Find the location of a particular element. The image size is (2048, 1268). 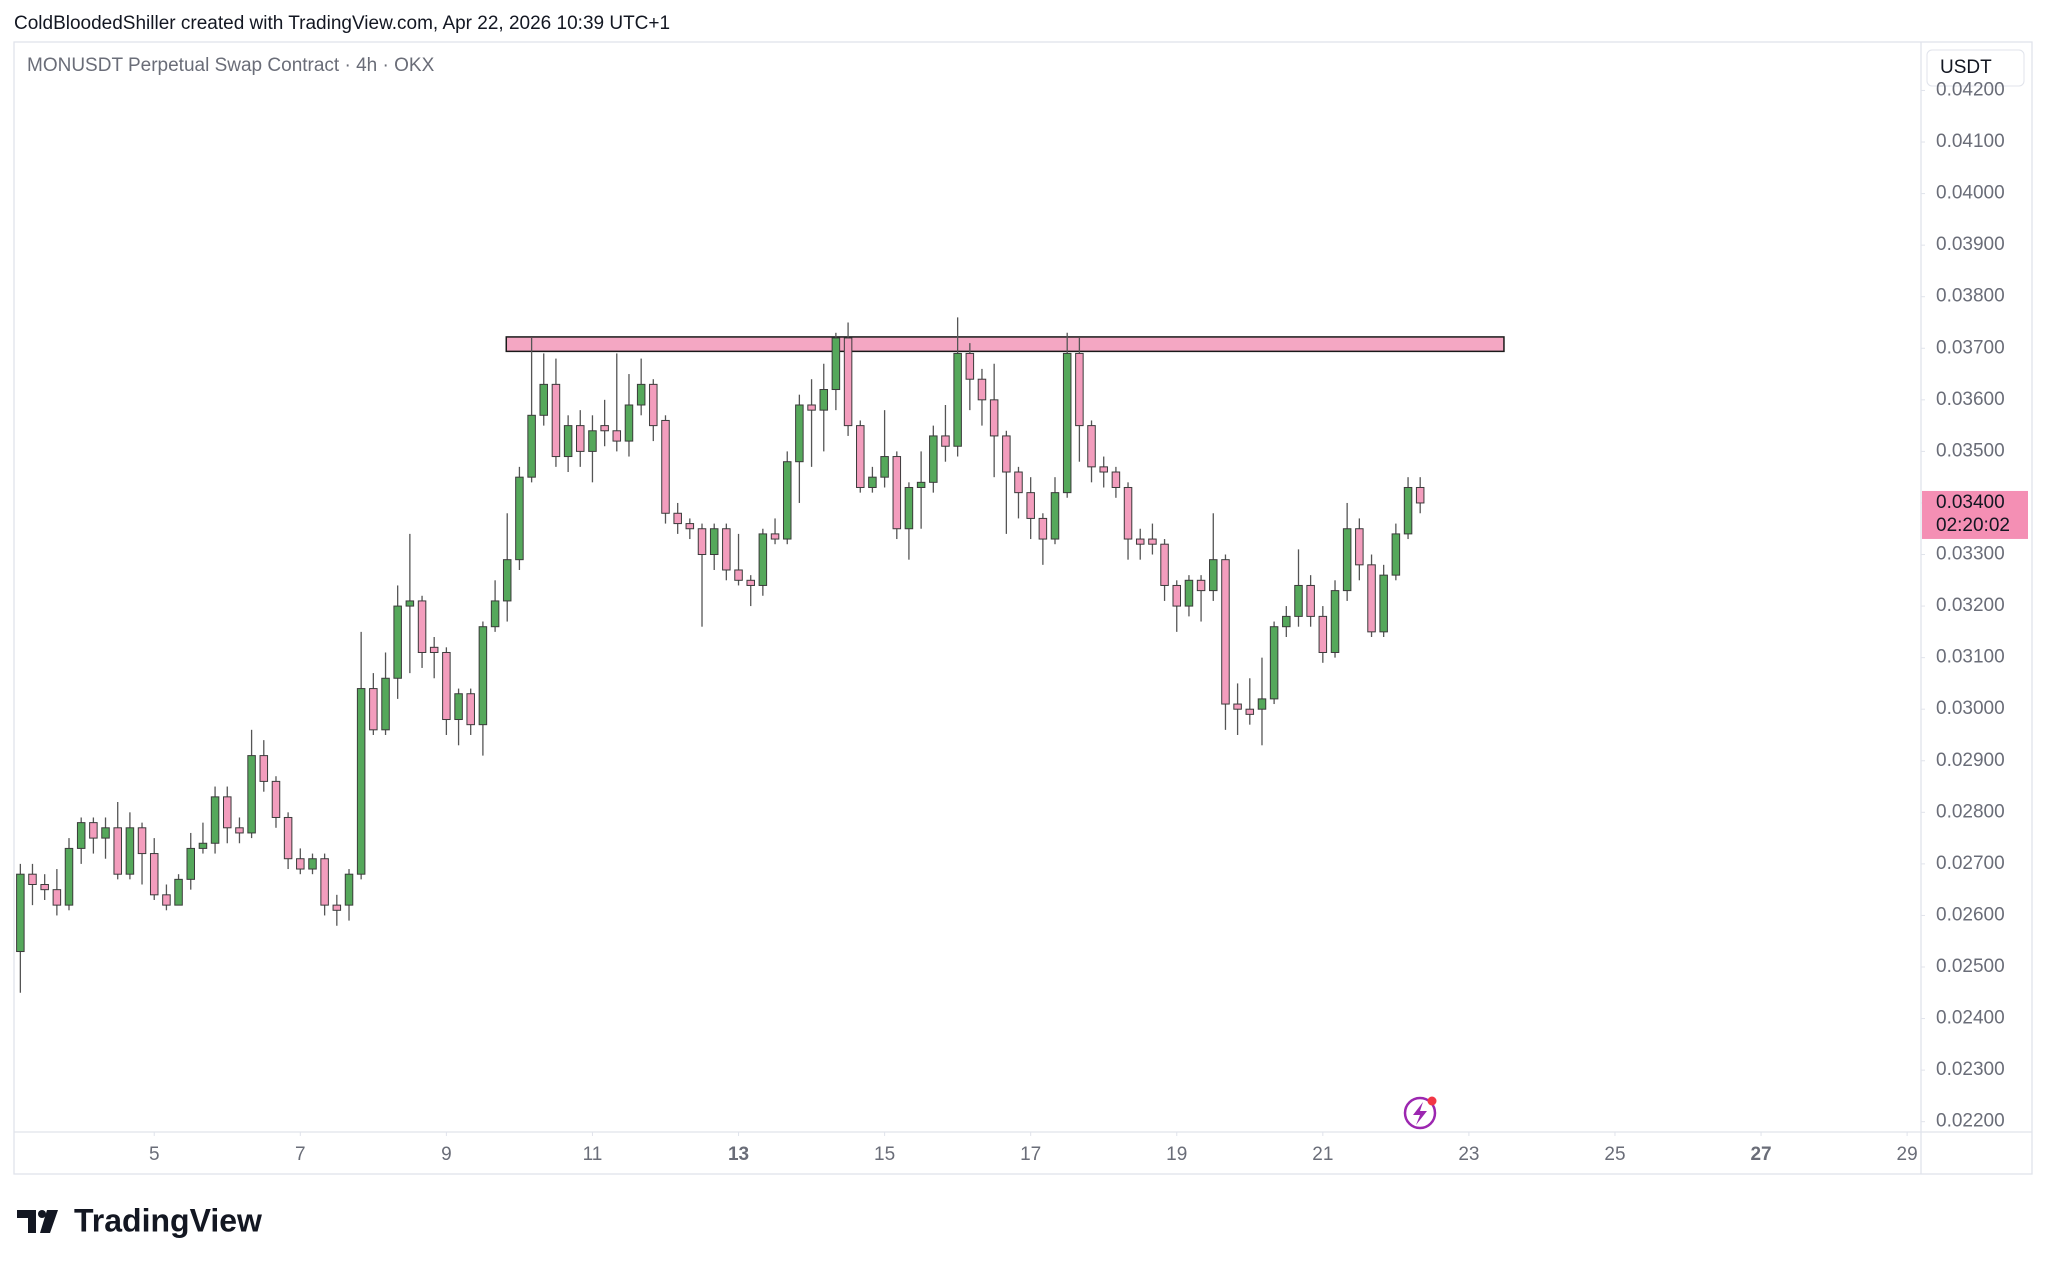

y-tick-label: 0.02500 is located at coordinates (1970, 966).